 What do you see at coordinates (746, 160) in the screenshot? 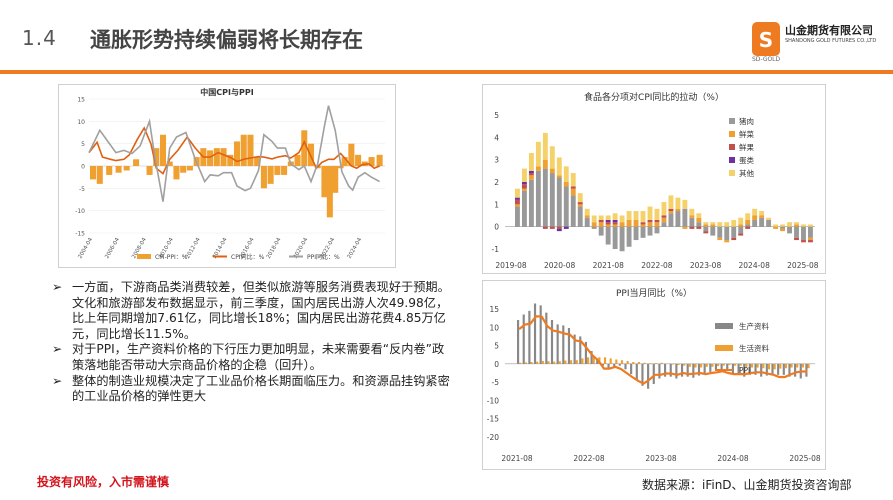
I see `legend-label: 蛋类` at bounding box center [746, 160].